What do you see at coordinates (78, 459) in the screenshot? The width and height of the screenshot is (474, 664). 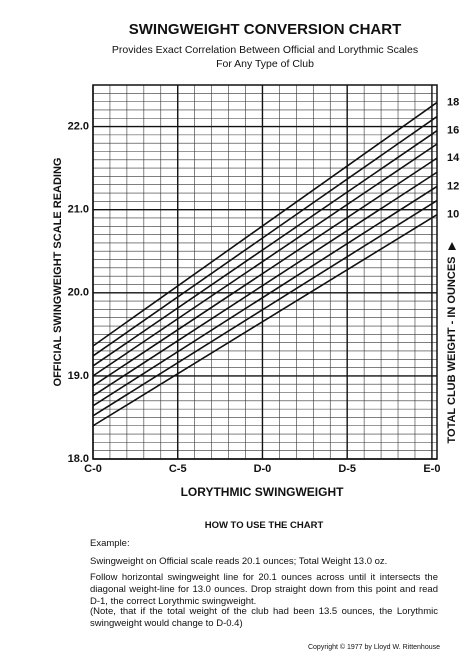 I see `y-tick-label: 18.0` at bounding box center [78, 459].